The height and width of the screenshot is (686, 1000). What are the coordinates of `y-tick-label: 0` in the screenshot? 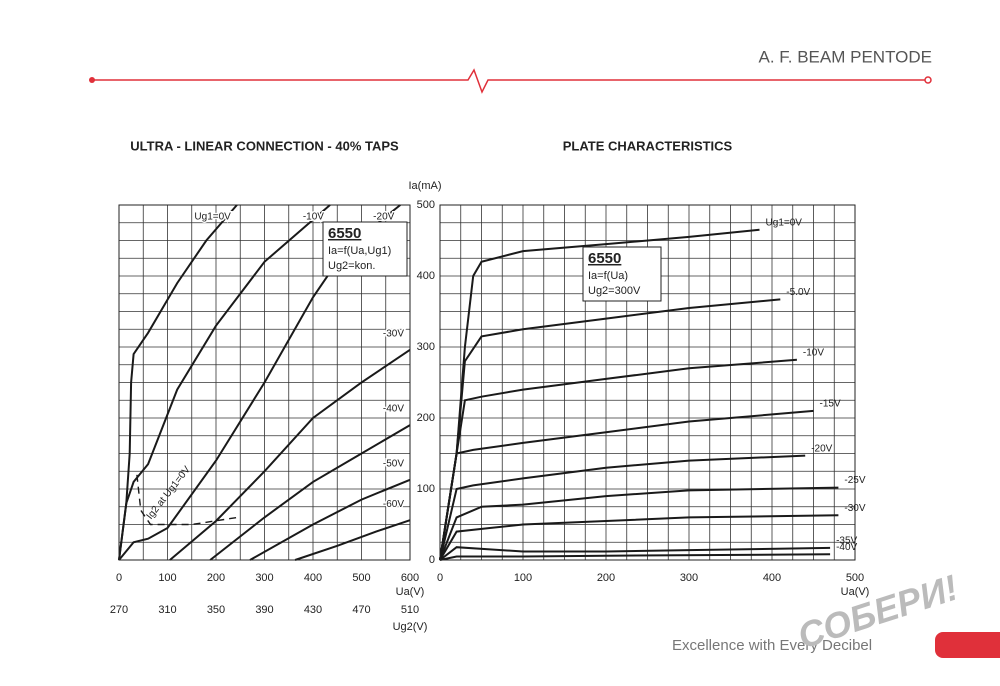 It's located at (432, 560).